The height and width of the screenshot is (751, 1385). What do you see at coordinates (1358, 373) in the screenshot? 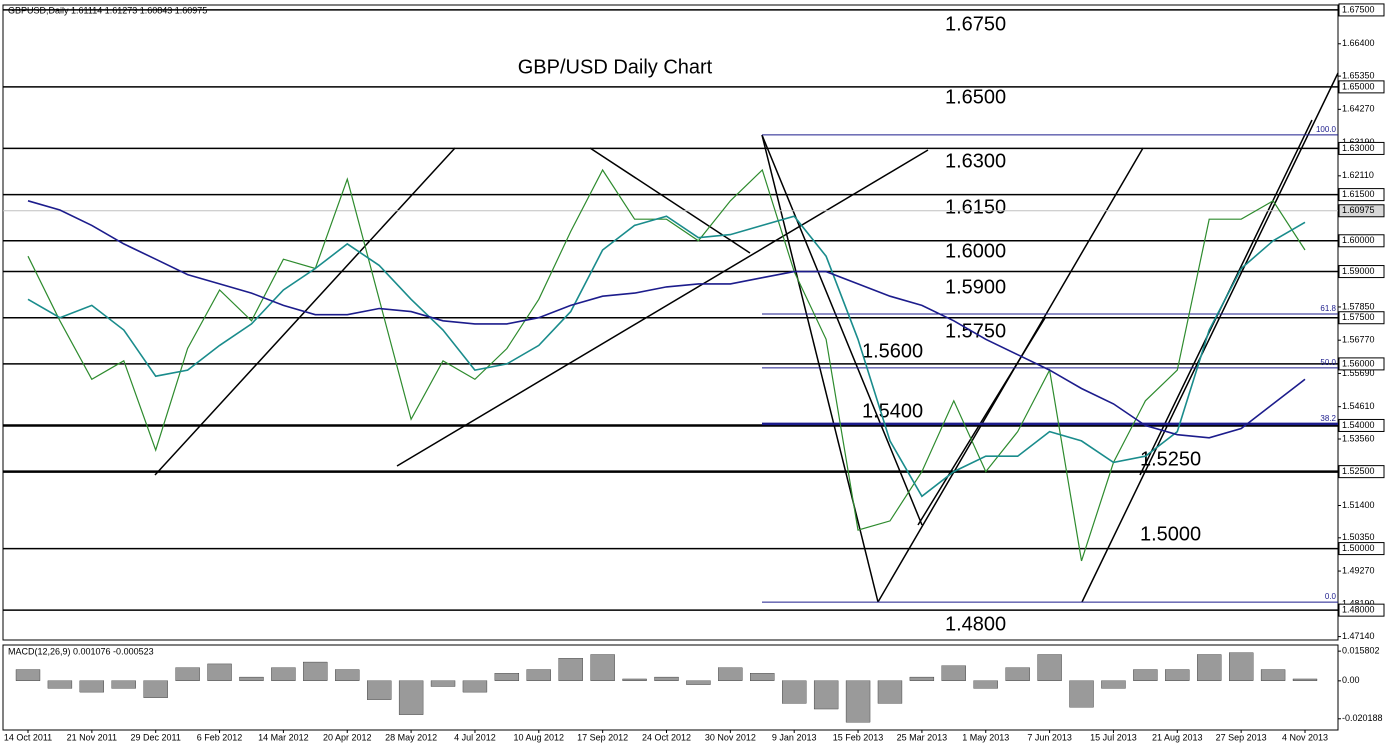
I see `y-tick-label: 1.55690` at bounding box center [1358, 373].